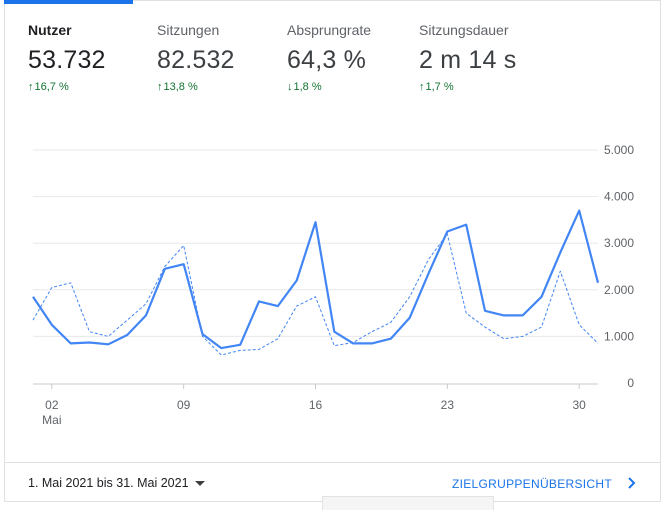 This screenshot has width=666, height=510. I want to click on metric-label: Sitzungsdauer, so click(464, 30).